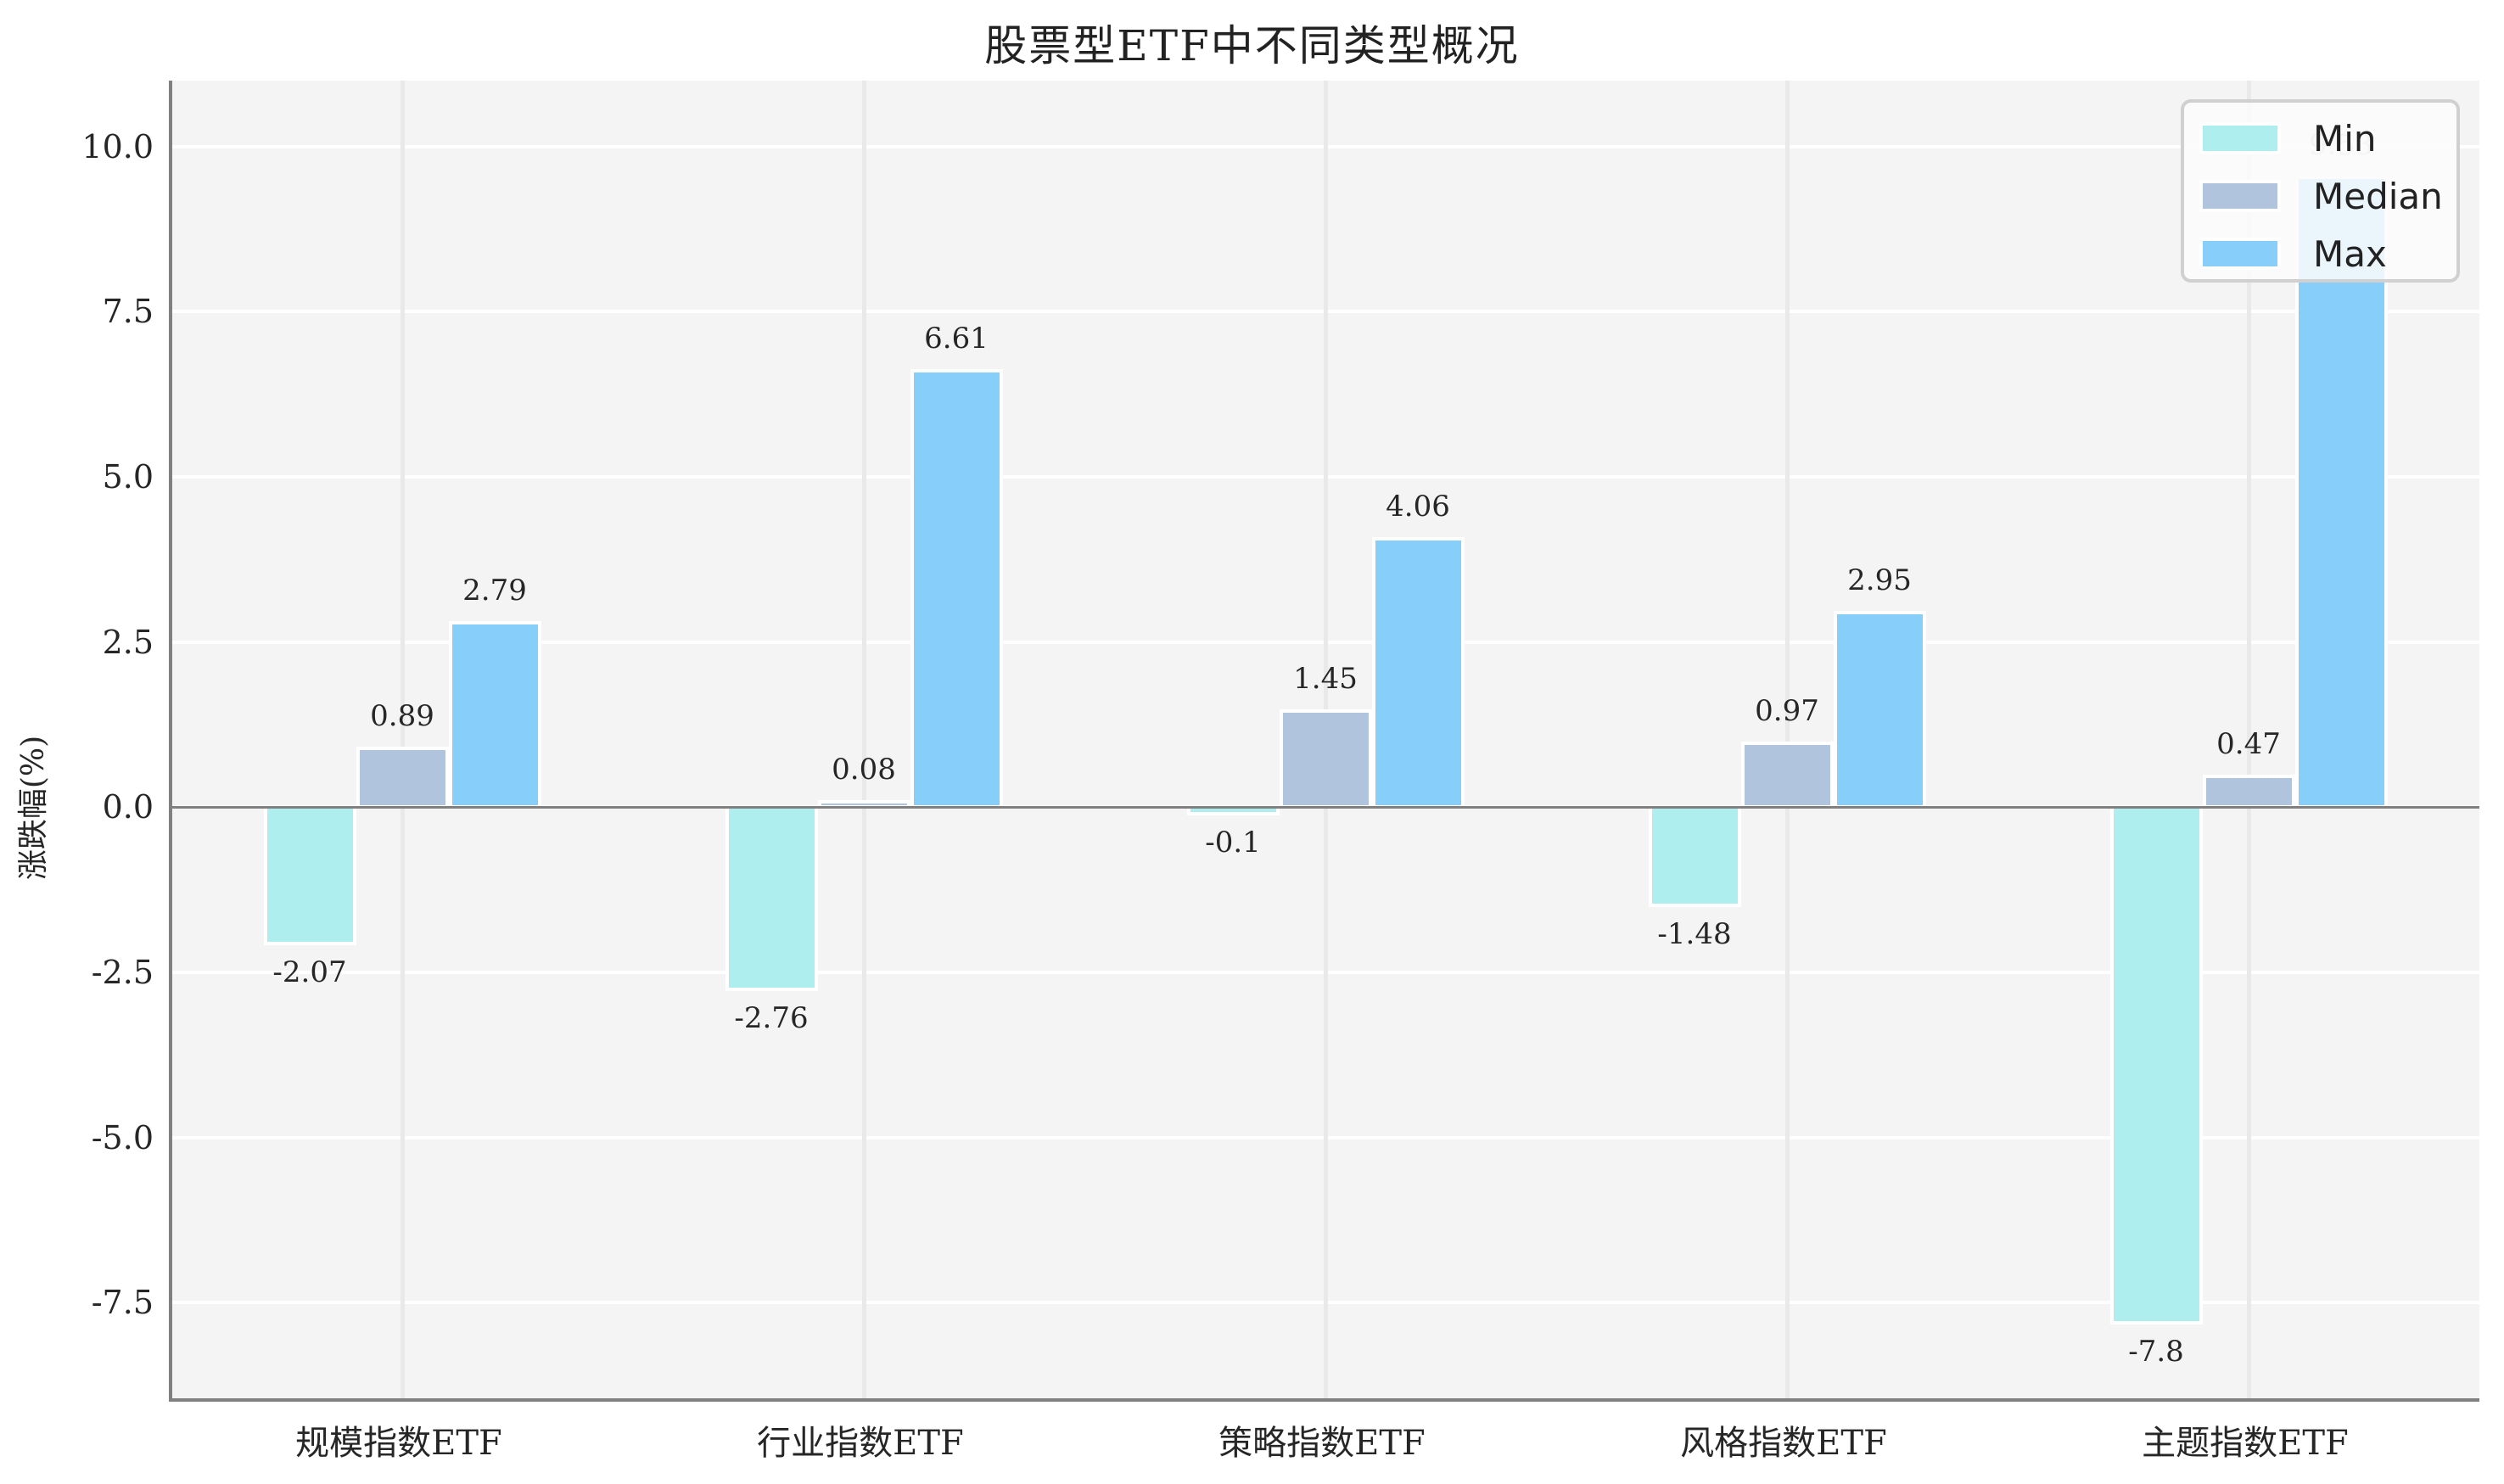 This screenshot has width=2504, height=1484. I want to click on legend: Min Median Max, so click(2320, 191).